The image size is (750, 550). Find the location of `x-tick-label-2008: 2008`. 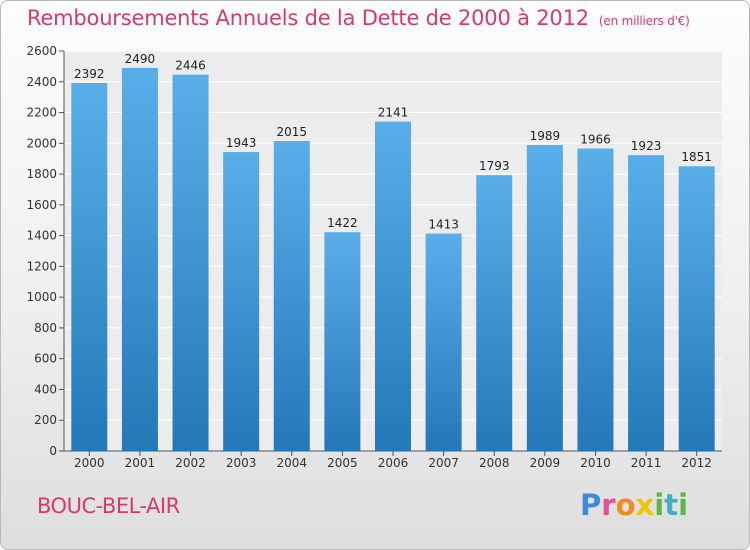

x-tick-label-2008: 2008 is located at coordinates (494, 463).